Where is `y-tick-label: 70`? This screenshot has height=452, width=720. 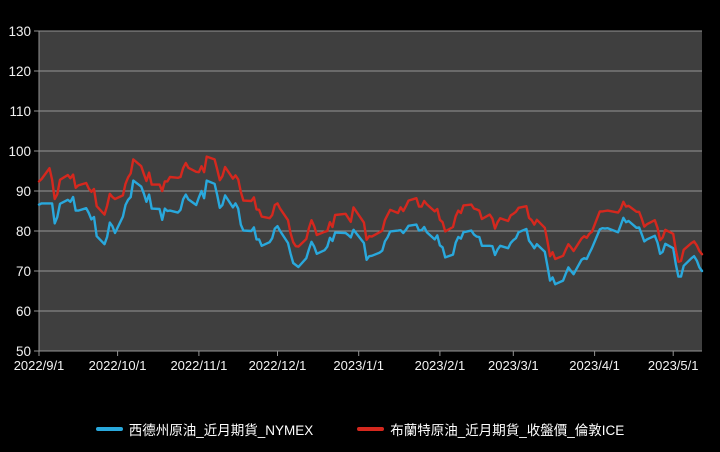
y-tick-label: 70 is located at coordinates (23, 271).